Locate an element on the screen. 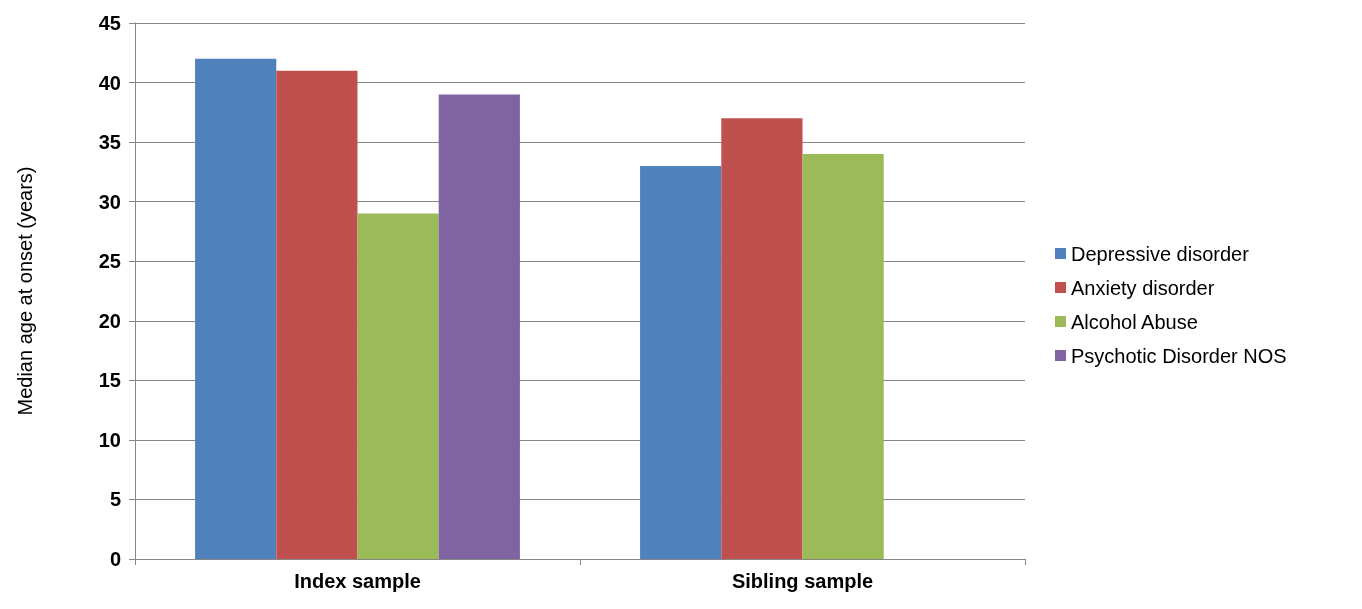 This screenshot has width=1362, height=609. y-tick-label: 0 is located at coordinates (115, 559).